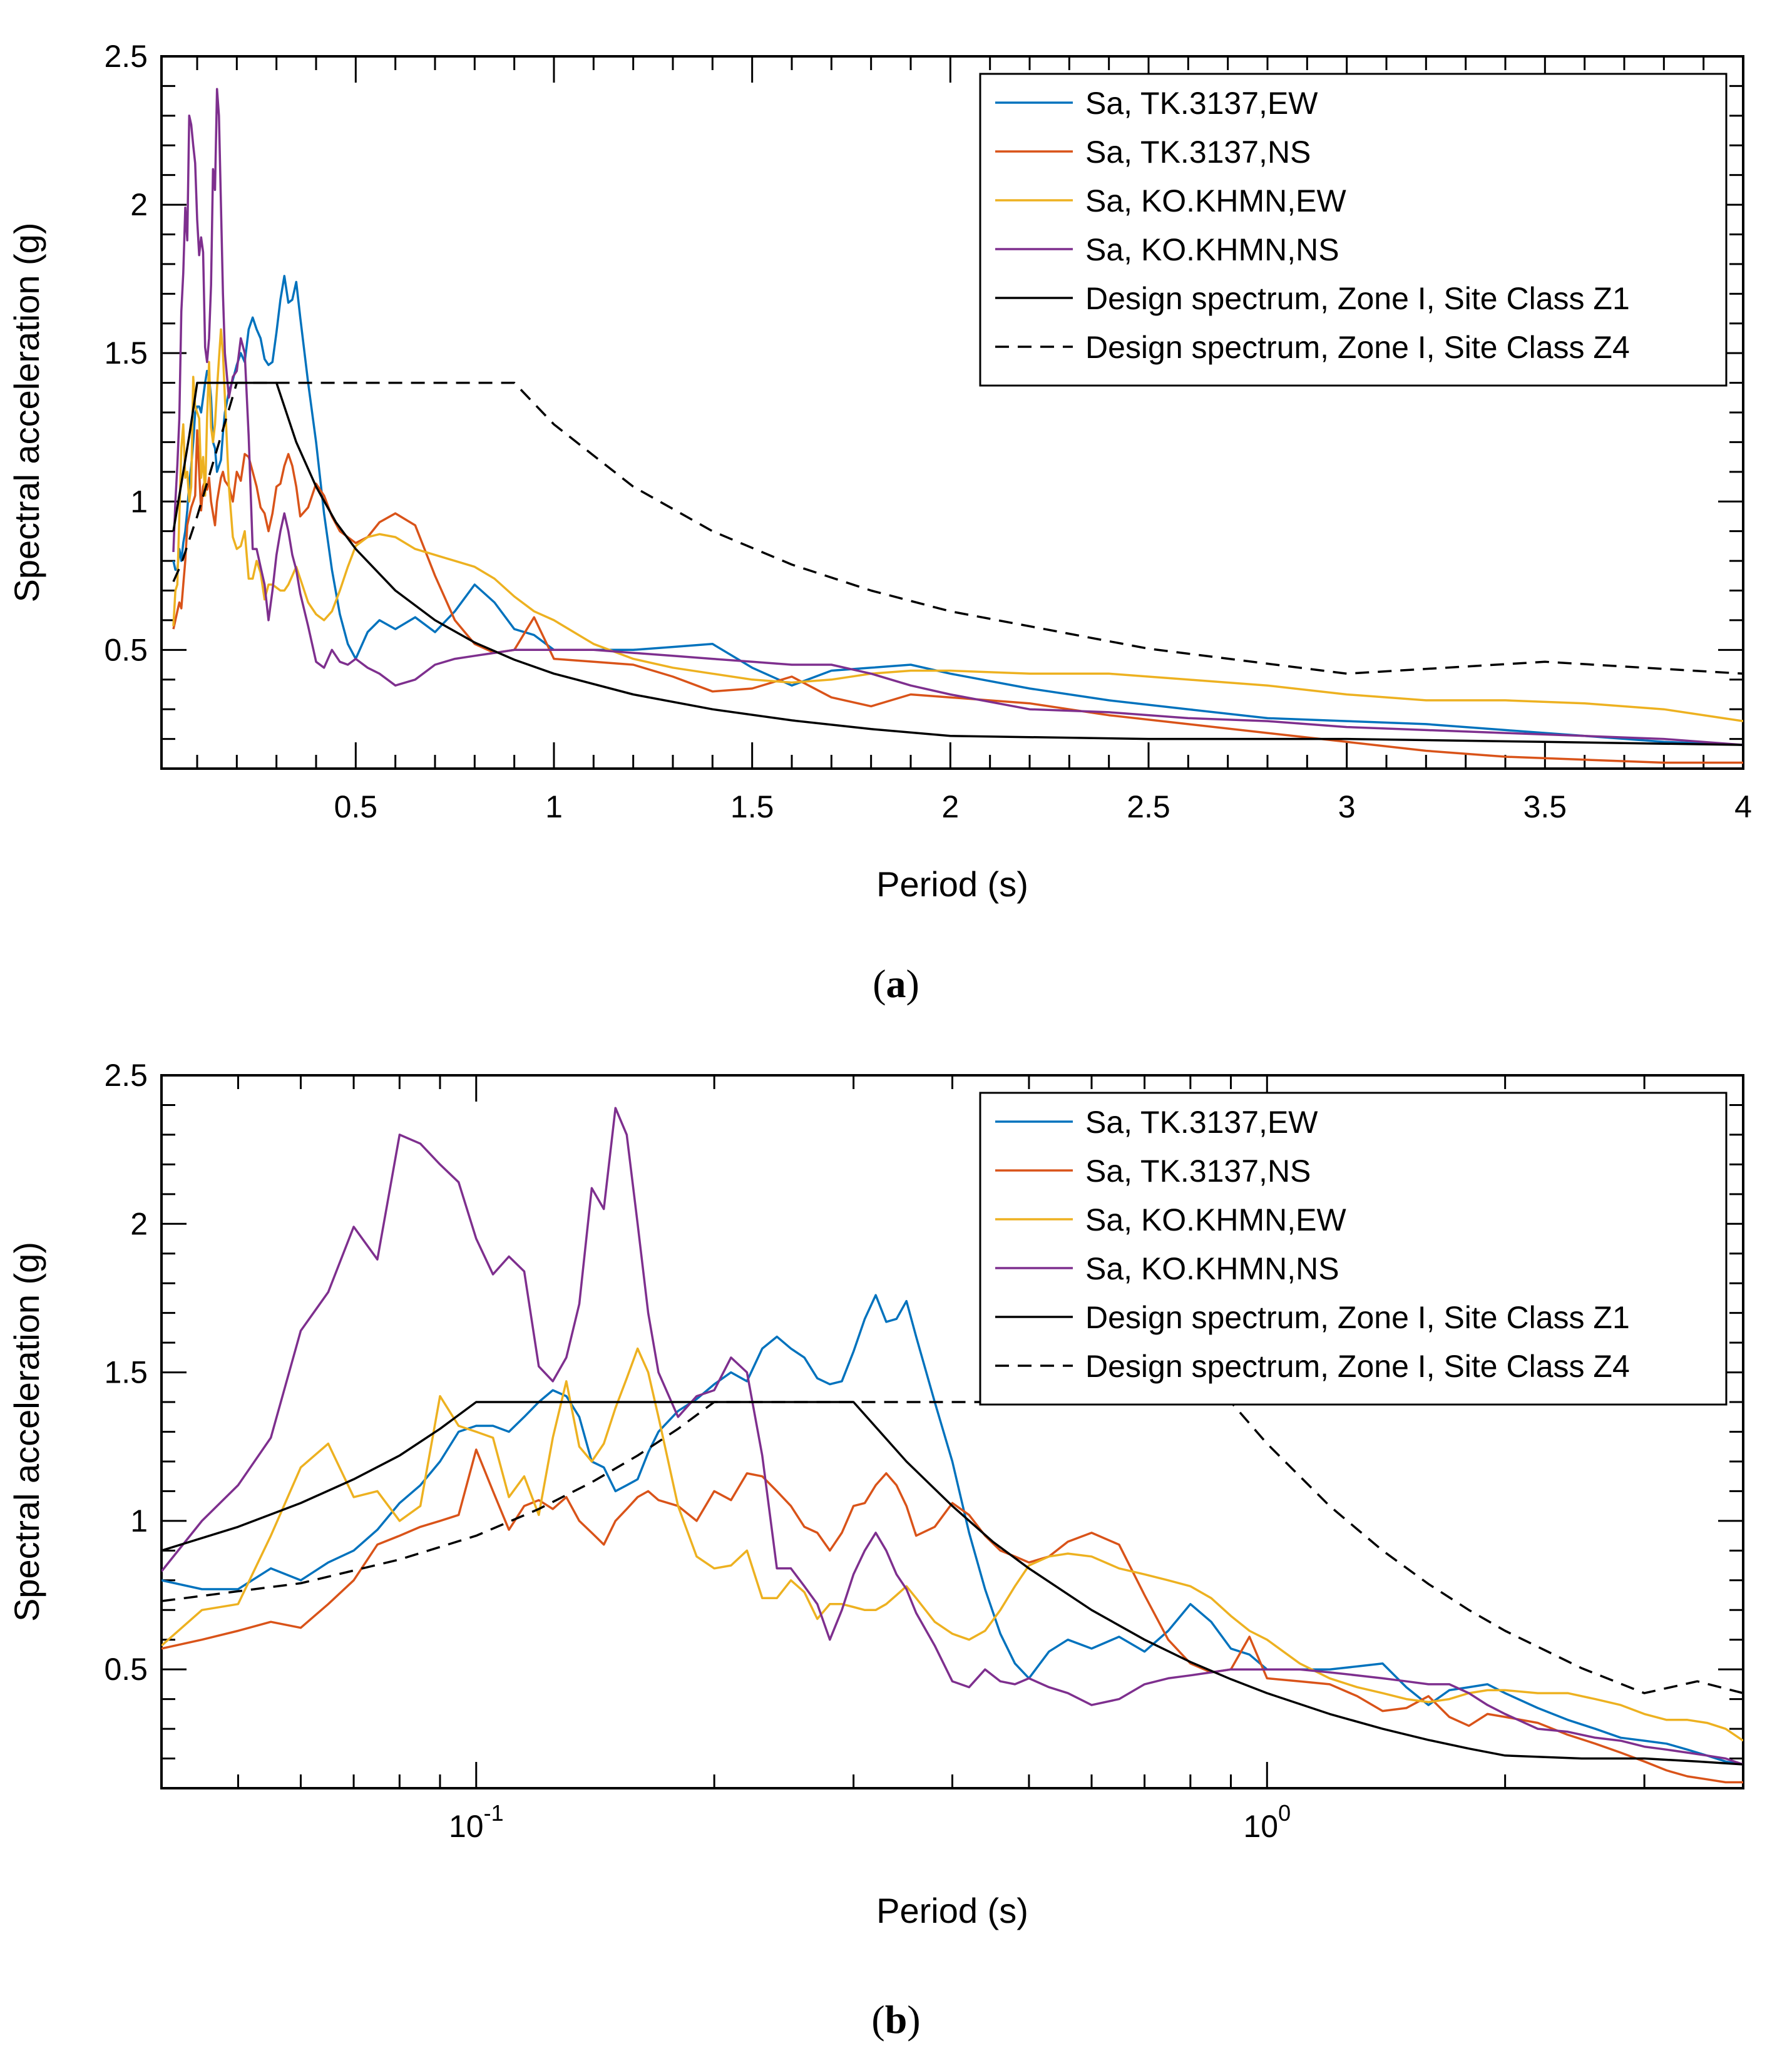 The height and width of the screenshot is (2068, 1792). What do you see at coordinates (554, 806) in the screenshot?
I see `x-tick-label: 1` at bounding box center [554, 806].